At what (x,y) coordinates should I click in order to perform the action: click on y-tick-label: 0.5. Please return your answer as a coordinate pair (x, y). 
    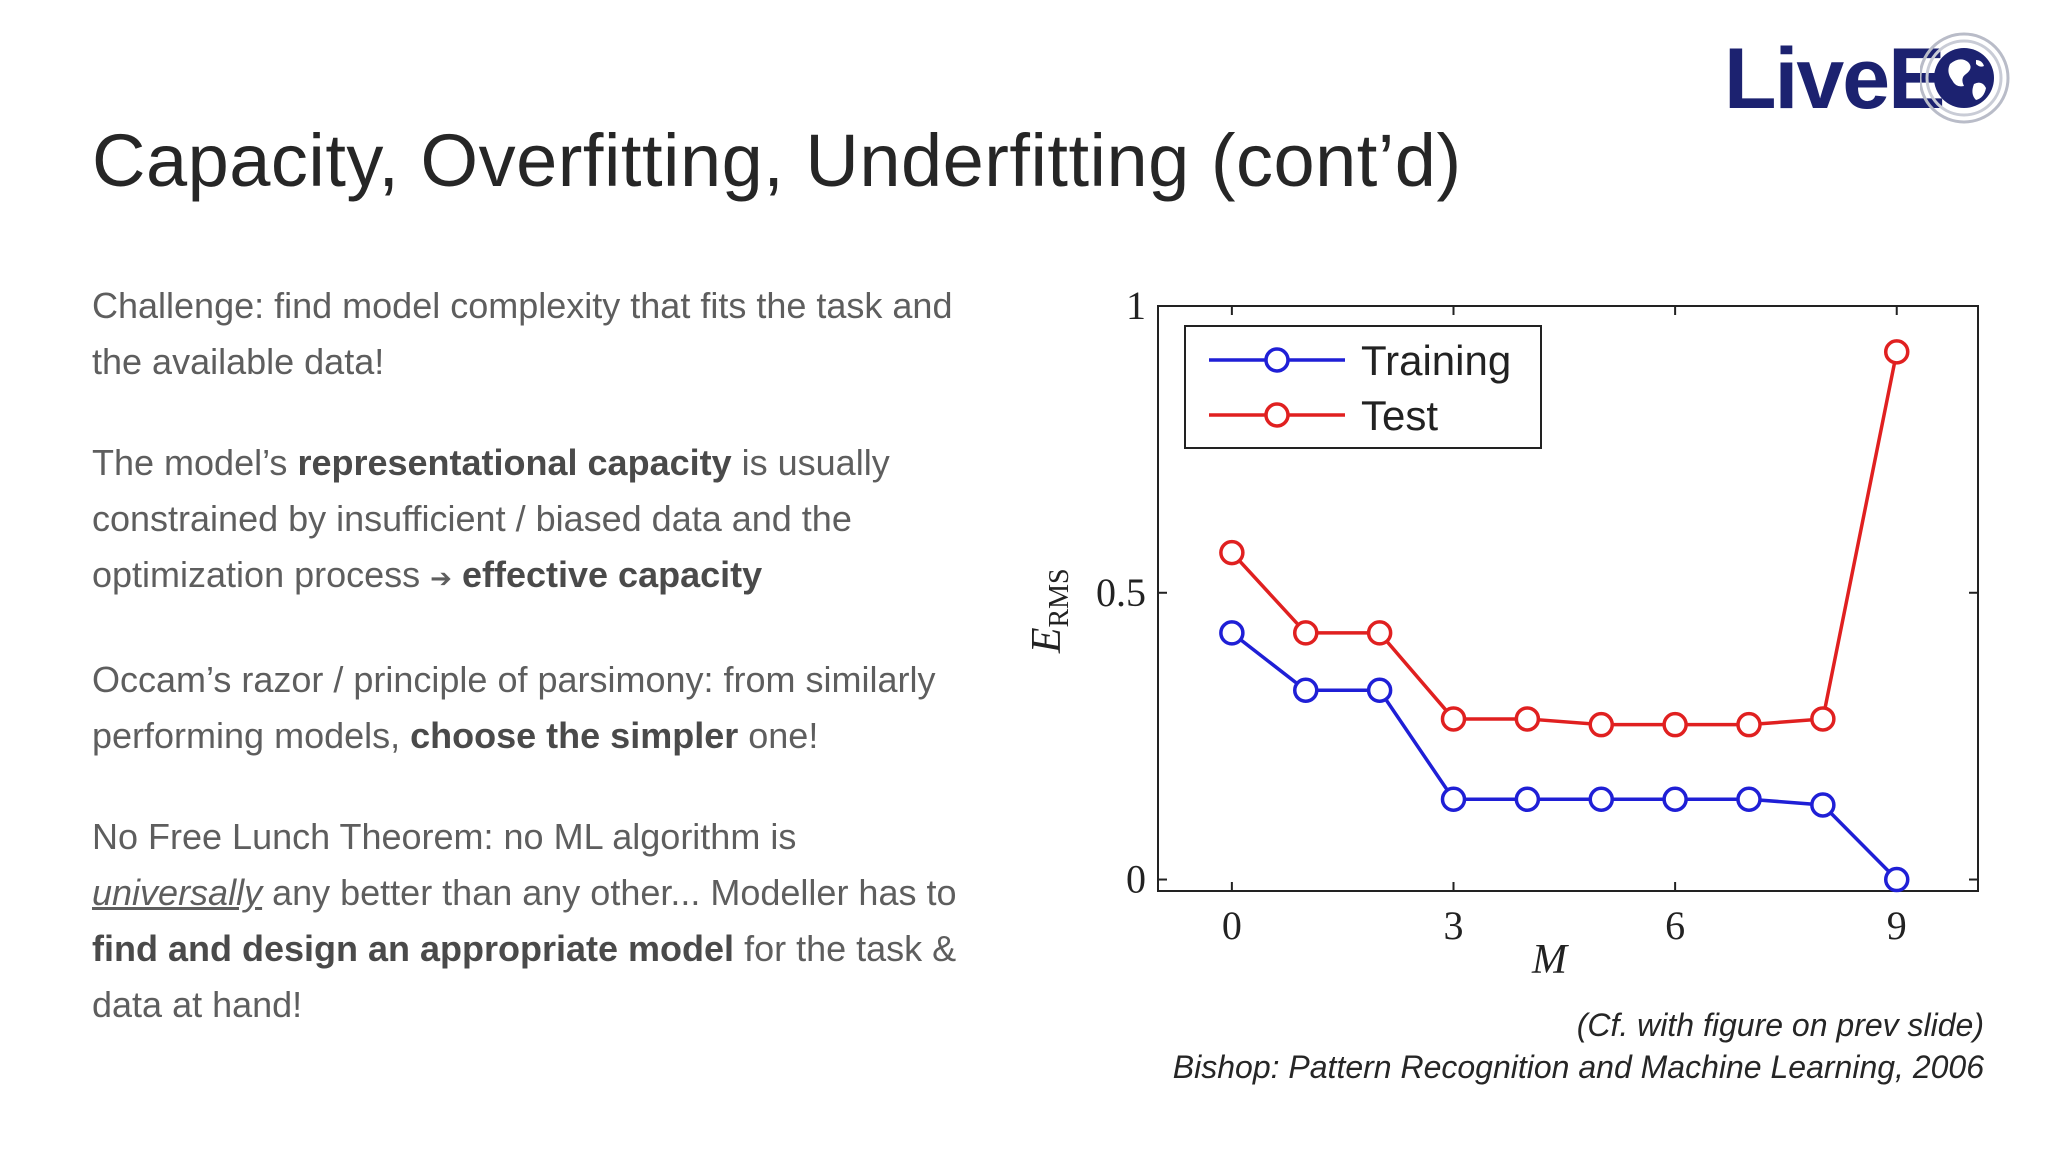
    Looking at the image, I should click on (1121, 592).